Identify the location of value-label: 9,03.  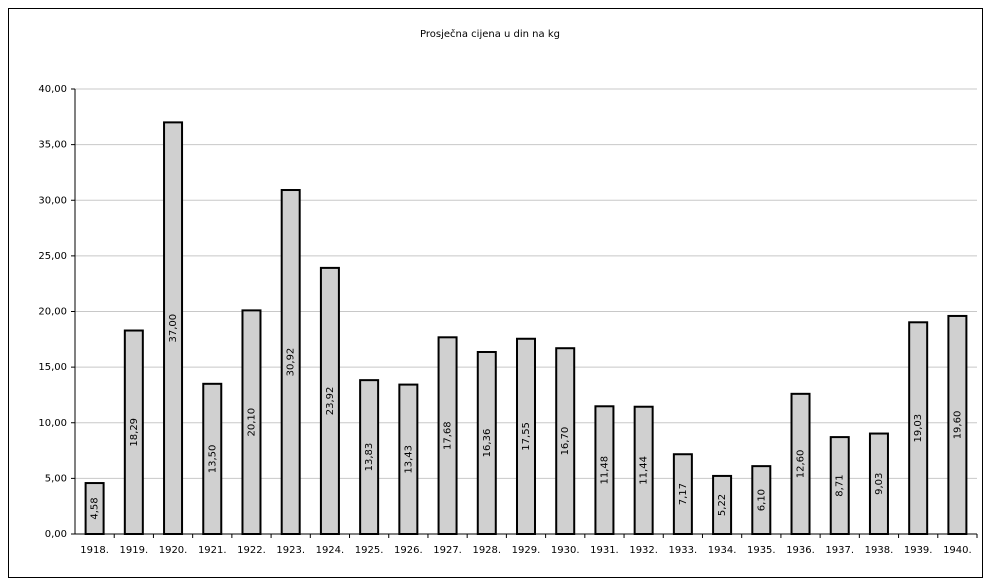
(879, 484).